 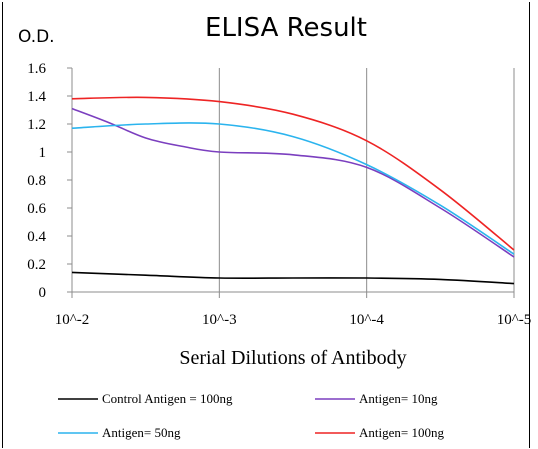 What do you see at coordinates (72, 320) in the screenshot?
I see `x-tick-label: 10^-2` at bounding box center [72, 320].